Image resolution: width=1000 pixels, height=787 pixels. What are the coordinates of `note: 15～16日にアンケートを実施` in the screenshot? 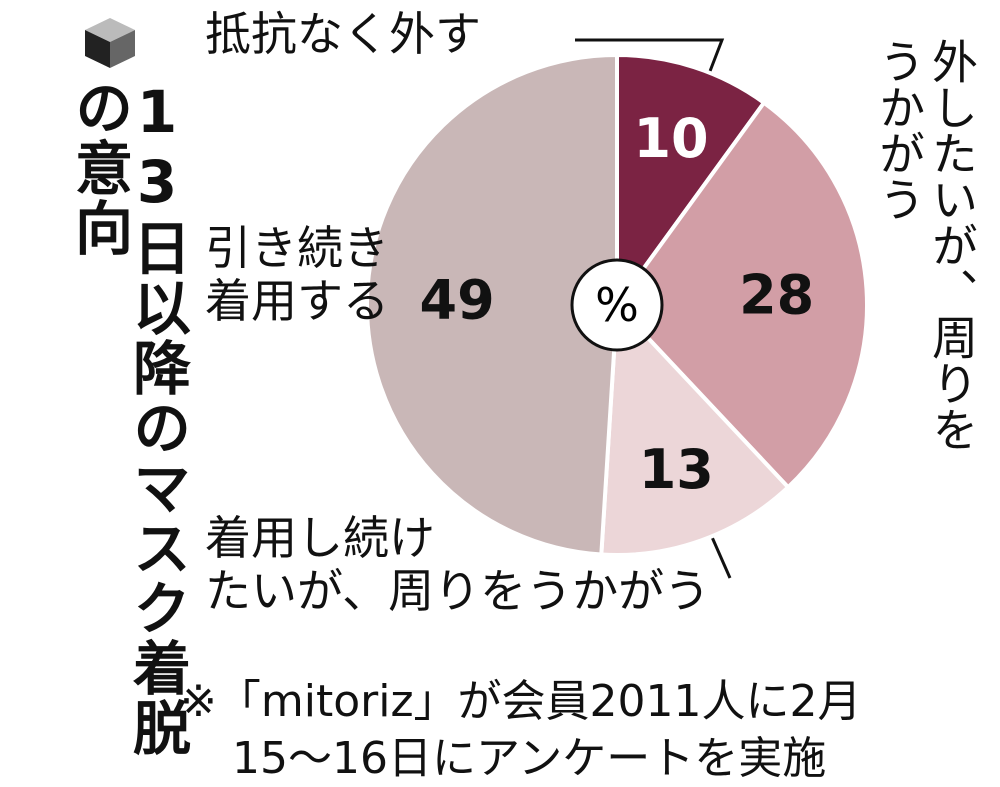 It's located at (529, 758).